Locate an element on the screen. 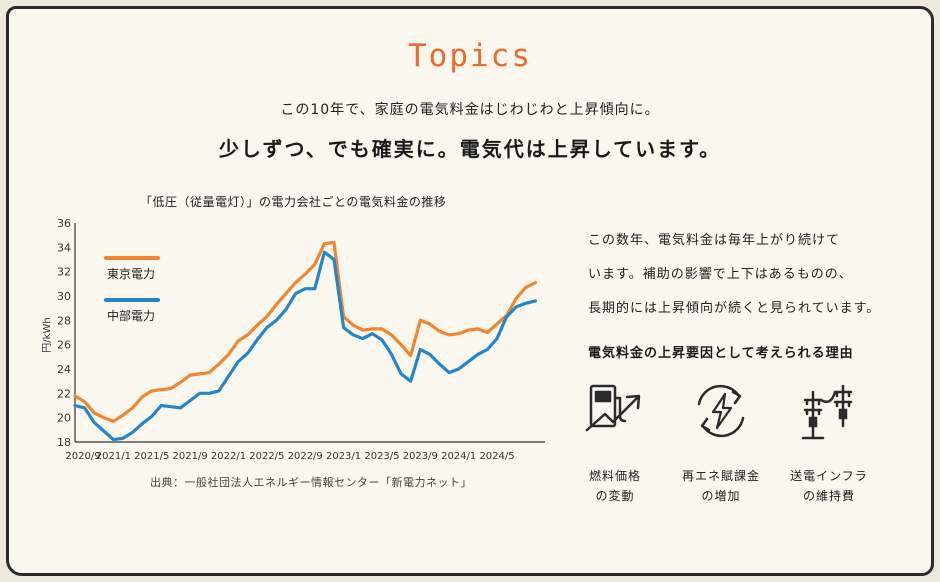  y-tick-label: 26 is located at coordinates (64, 345).